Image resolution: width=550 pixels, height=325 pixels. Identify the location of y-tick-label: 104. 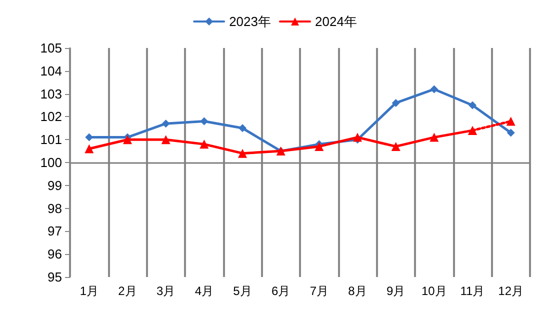
(51, 70).